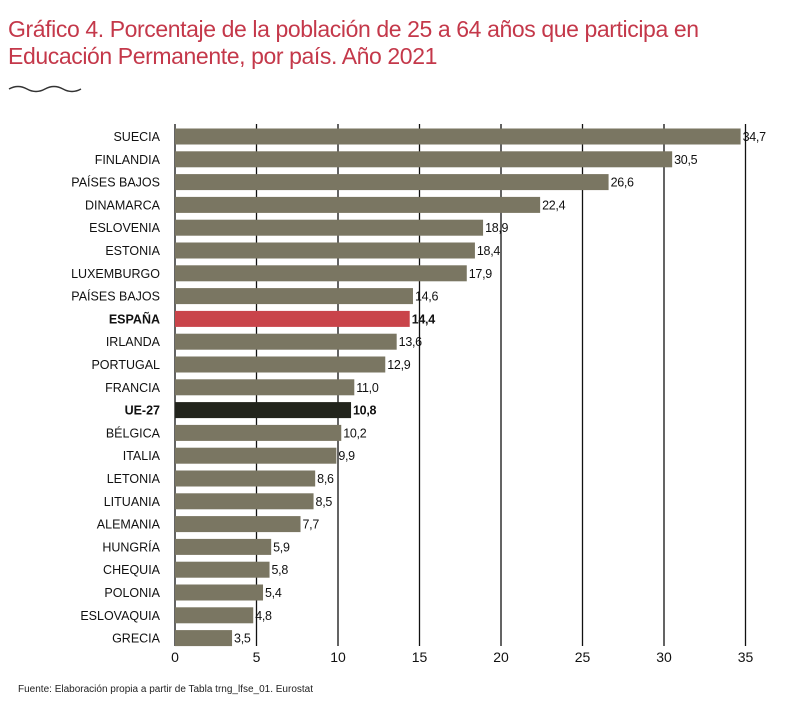 This screenshot has width=800, height=712. What do you see at coordinates (398, 365) in the screenshot?
I see `value-label: 12,9` at bounding box center [398, 365].